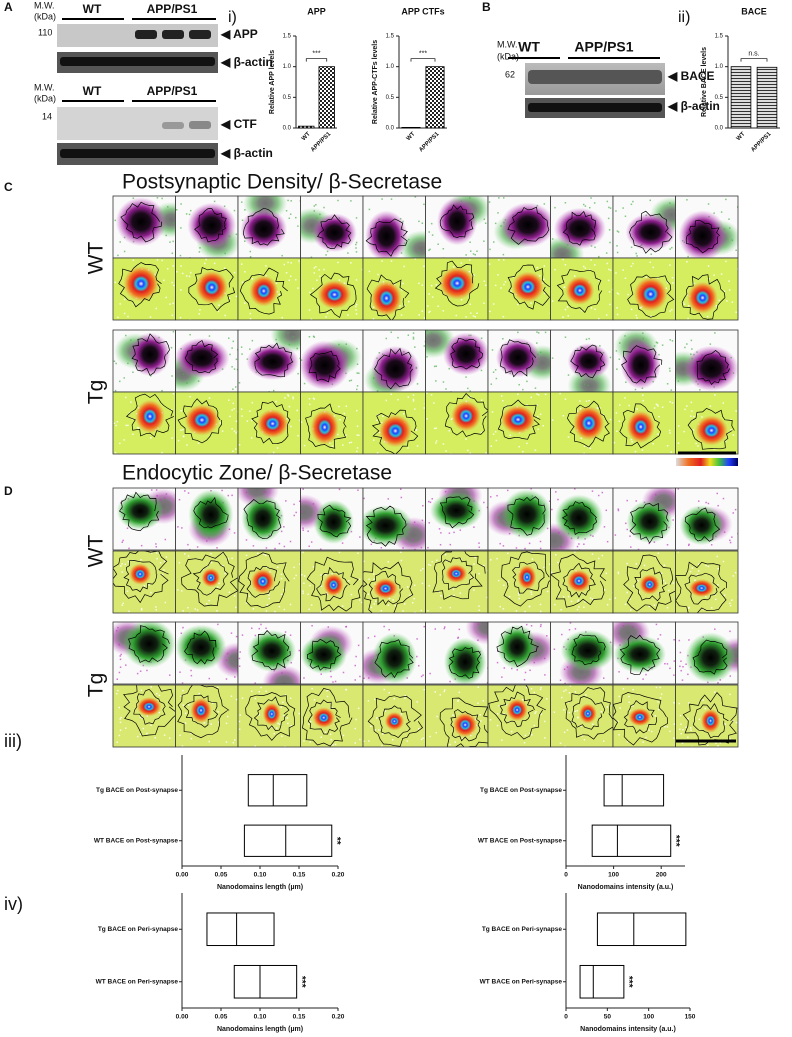 This screenshot has width=792, height=1037. What do you see at coordinates (301, 982) in the screenshot?
I see `significance-label: ***` at bounding box center [301, 982].